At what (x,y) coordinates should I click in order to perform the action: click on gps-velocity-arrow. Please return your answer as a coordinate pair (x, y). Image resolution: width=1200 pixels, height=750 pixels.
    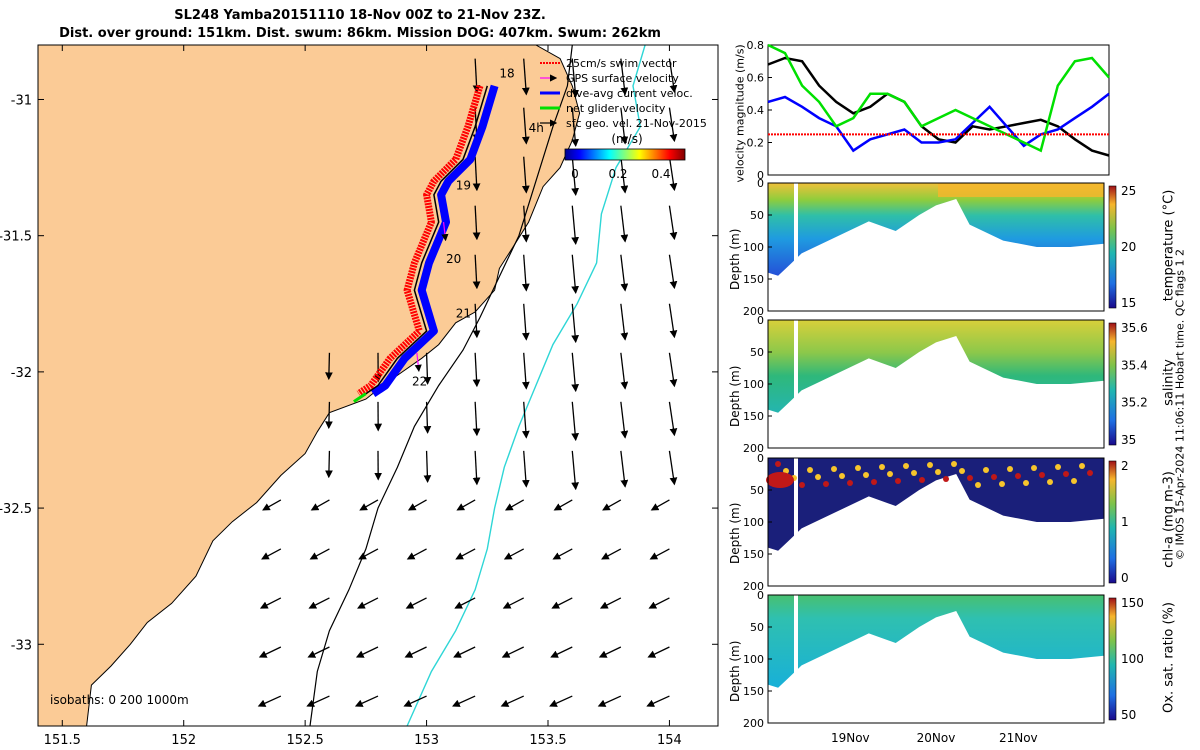
    Looking at the image, I should click on (445, 231).